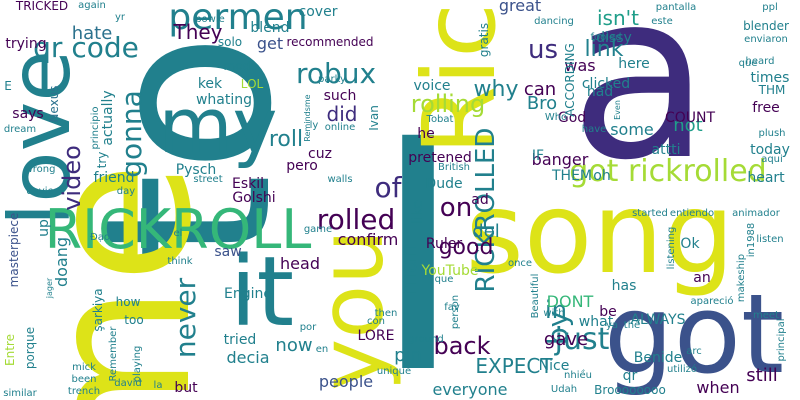 The width and height of the screenshot is (800, 400). What do you see at coordinates (692, 213) in the screenshot?
I see `word-entiendo: entiendo` at bounding box center [692, 213].